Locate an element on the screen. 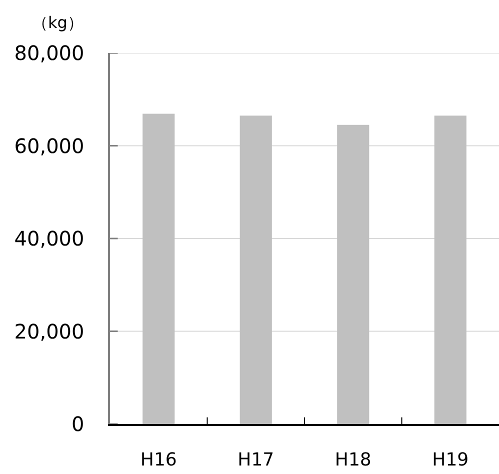 The image size is (499, 474). x-tick-label: H17 is located at coordinates (256, 459).